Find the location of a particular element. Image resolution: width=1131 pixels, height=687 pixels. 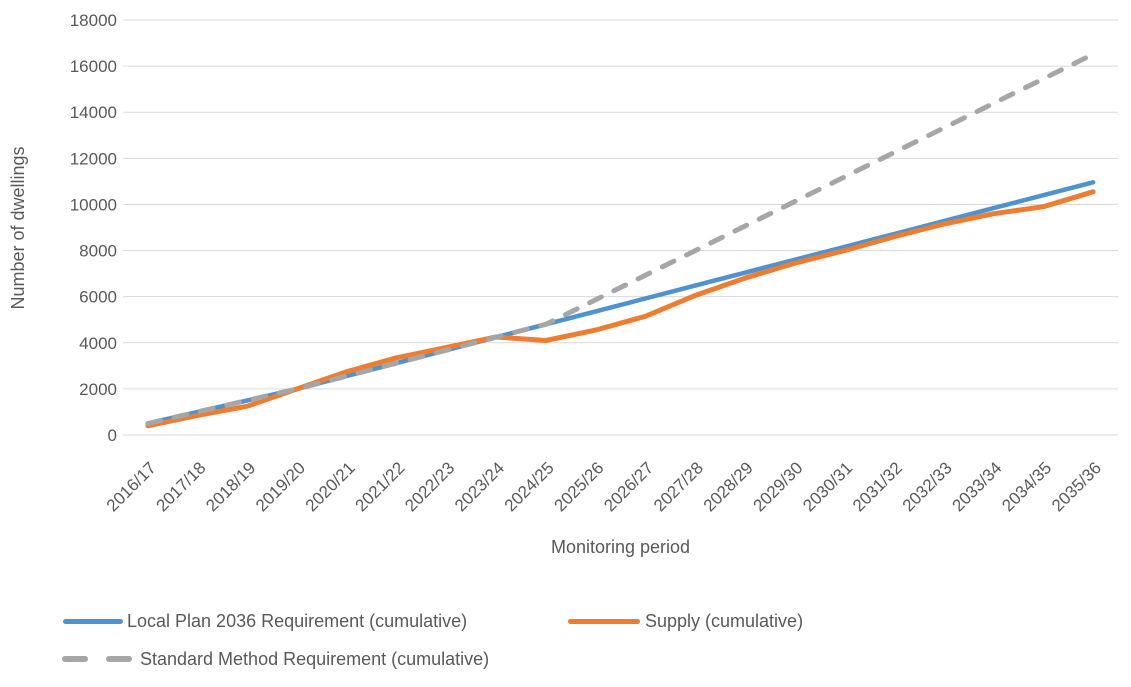

x-tick-label: 2031/32 is located at coordinates (877, 486).